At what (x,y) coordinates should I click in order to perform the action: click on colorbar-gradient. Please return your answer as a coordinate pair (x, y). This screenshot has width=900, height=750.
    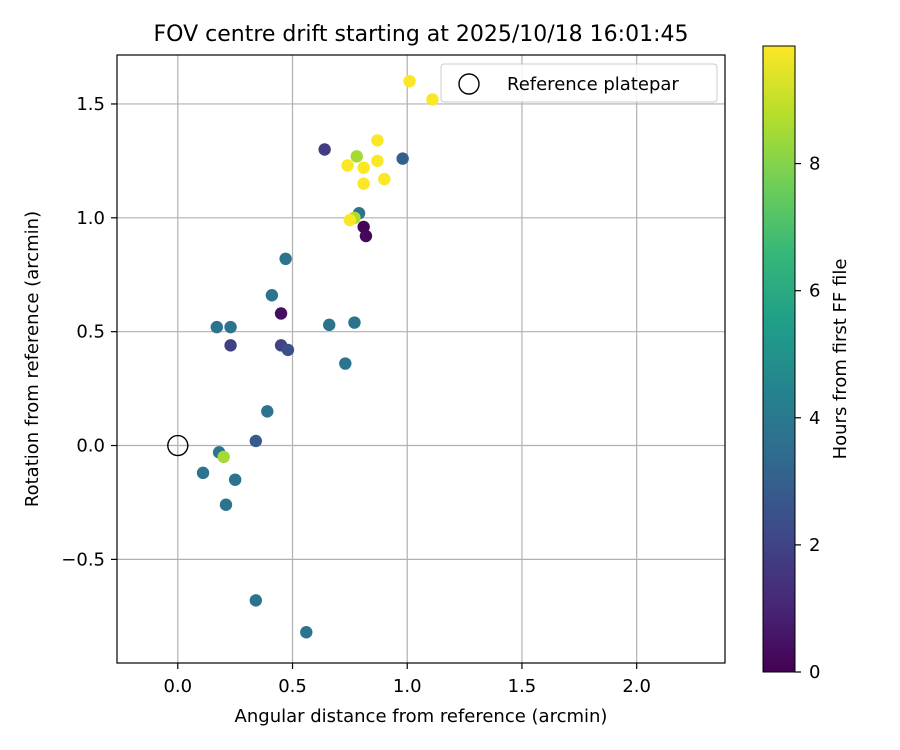
    Looking at the image, I should click on (779, 359).